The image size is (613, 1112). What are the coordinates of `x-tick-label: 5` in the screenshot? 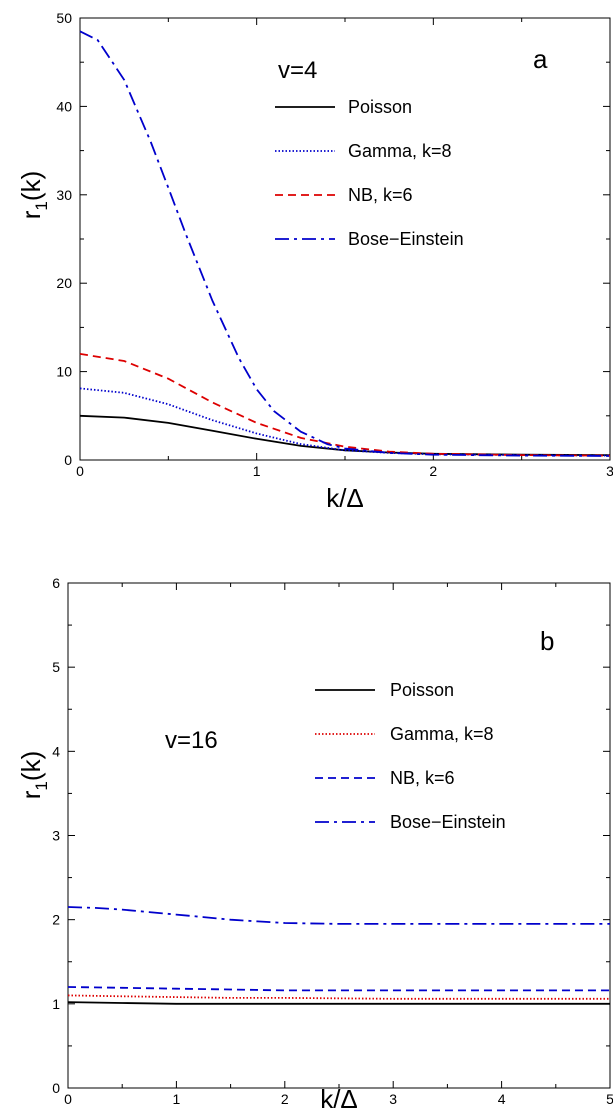 It's located at (609, 1099).